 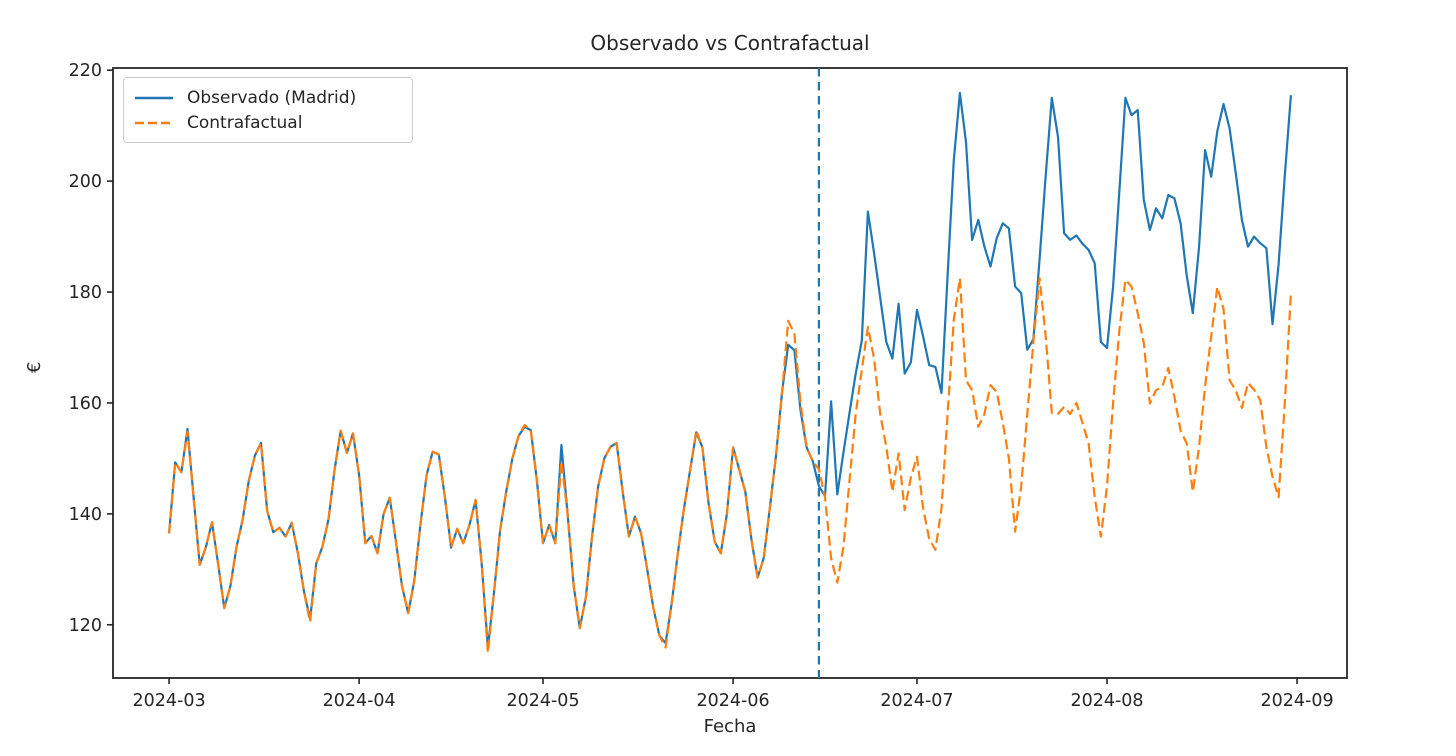 I want to click on x-tick-label: 2024-07, so click(x=916, y=701).